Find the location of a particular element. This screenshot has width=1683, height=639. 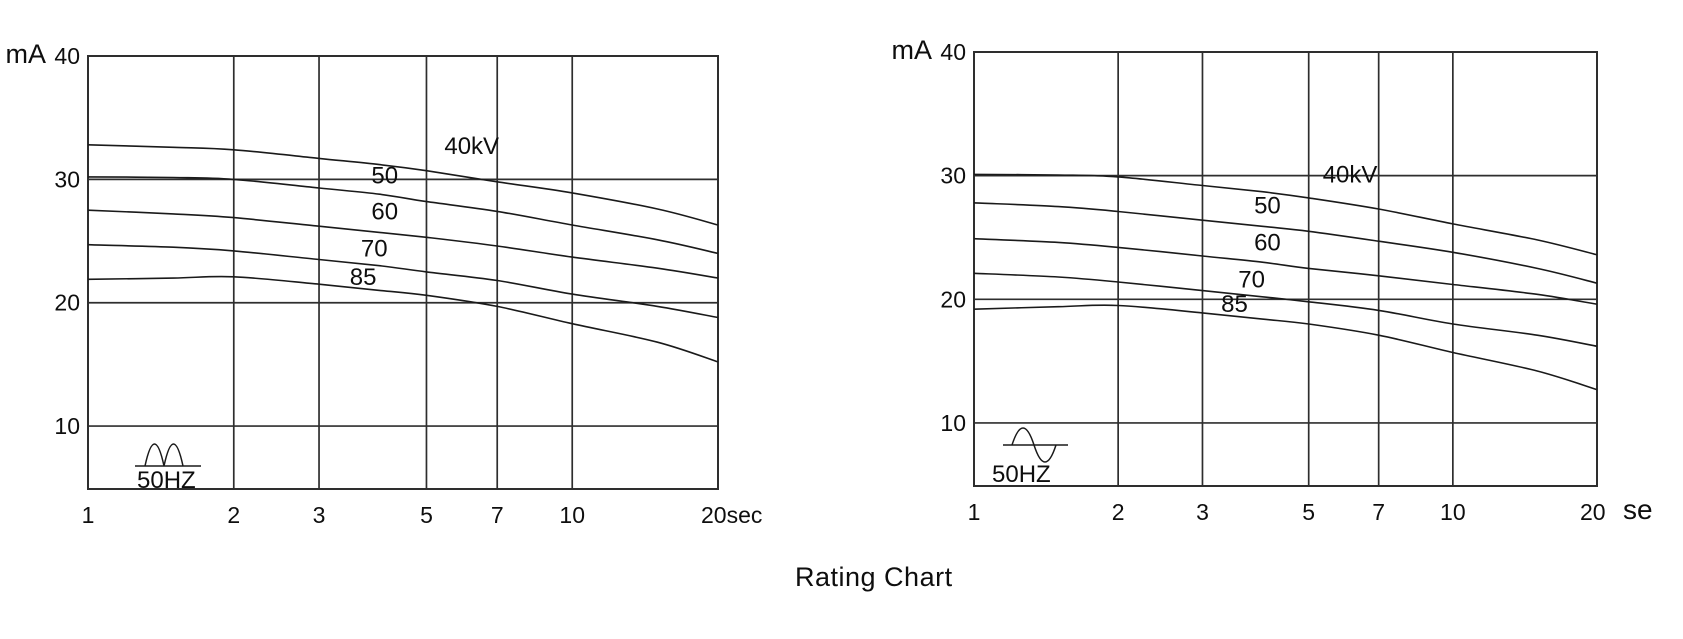

x-end-label-20: 20sec is located at coordinates (731, 515).